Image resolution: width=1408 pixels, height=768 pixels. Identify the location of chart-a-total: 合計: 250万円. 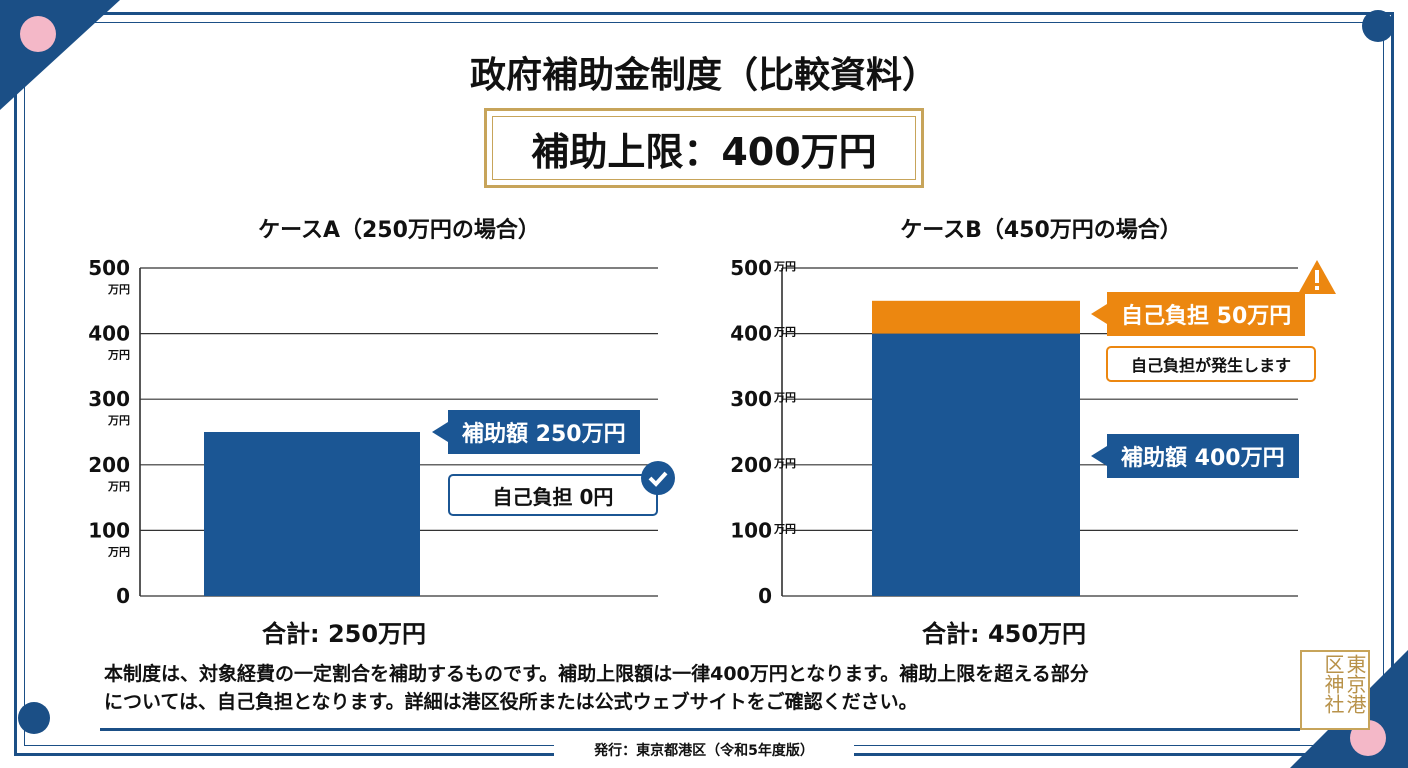
(344, 634).